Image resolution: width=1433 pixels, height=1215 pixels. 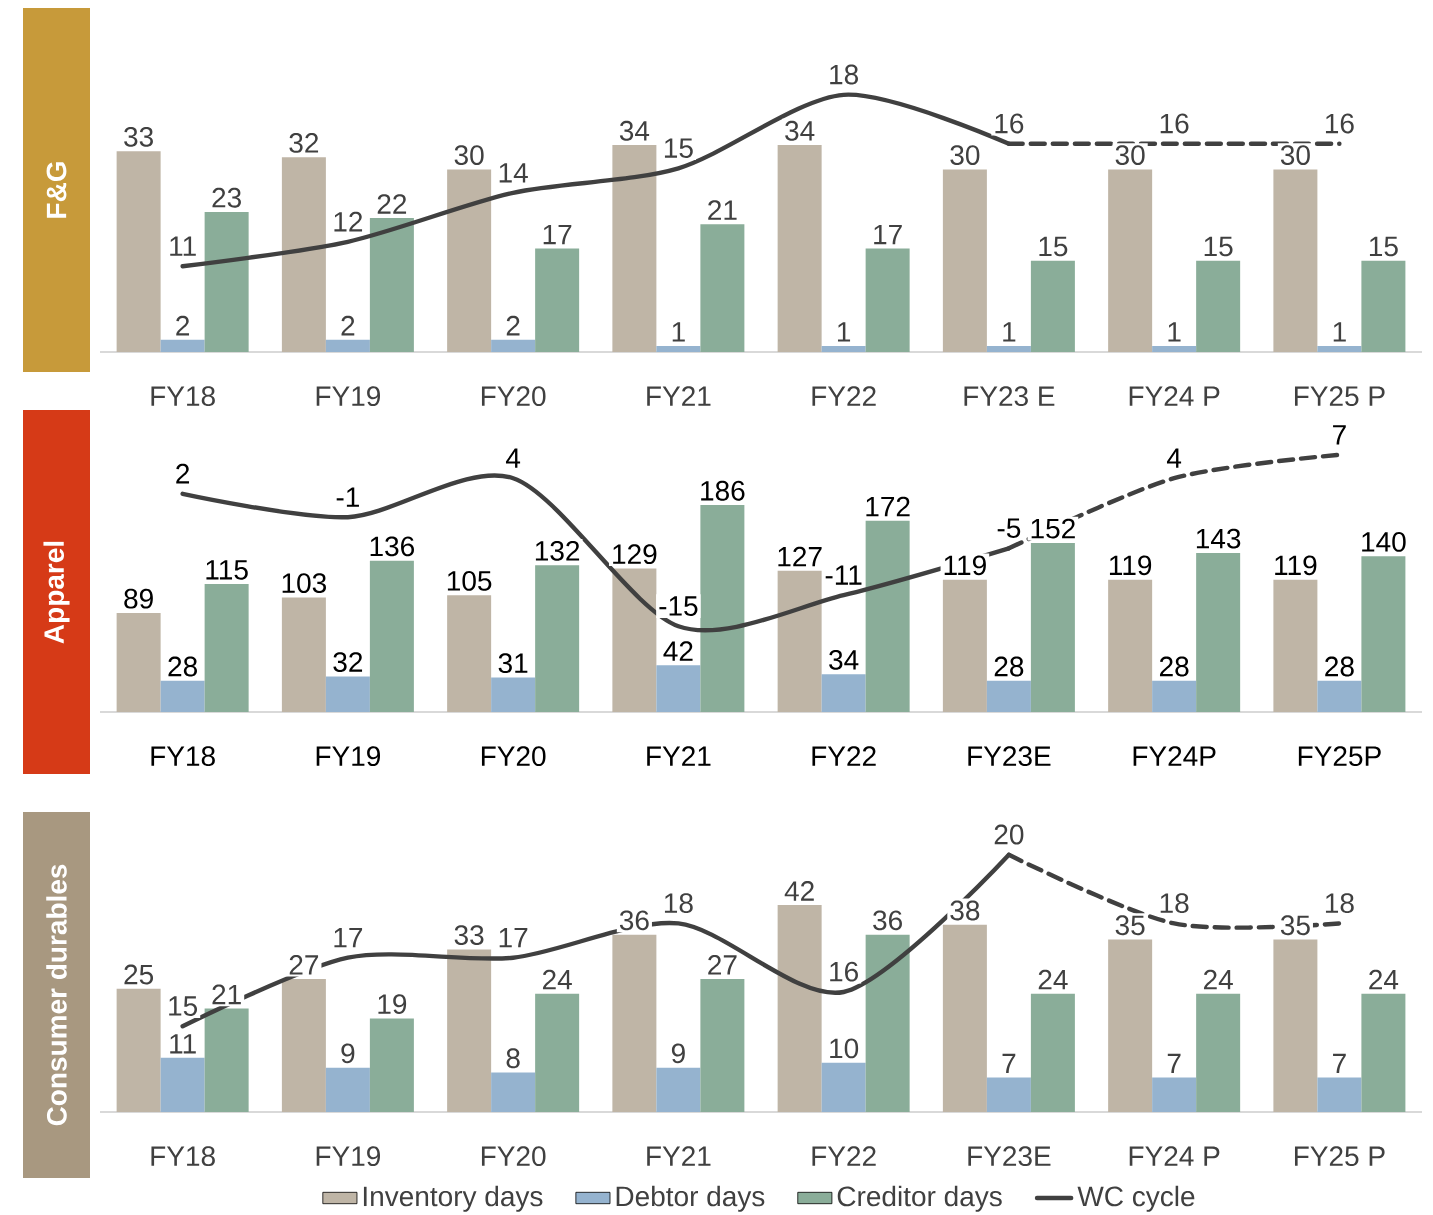 I want to click on data-label: 38, so click(x=965, y=910).